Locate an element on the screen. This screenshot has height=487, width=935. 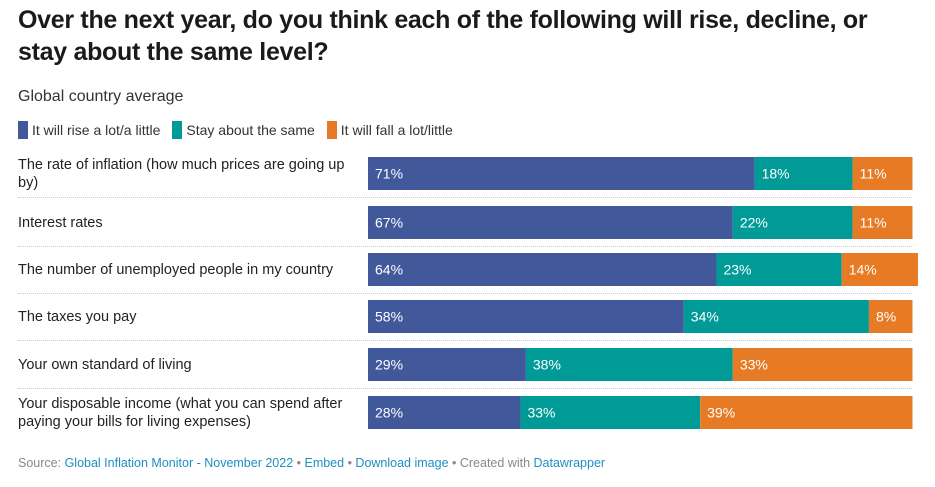
bar-value-label: 38% is located at coordinates (547, 365).